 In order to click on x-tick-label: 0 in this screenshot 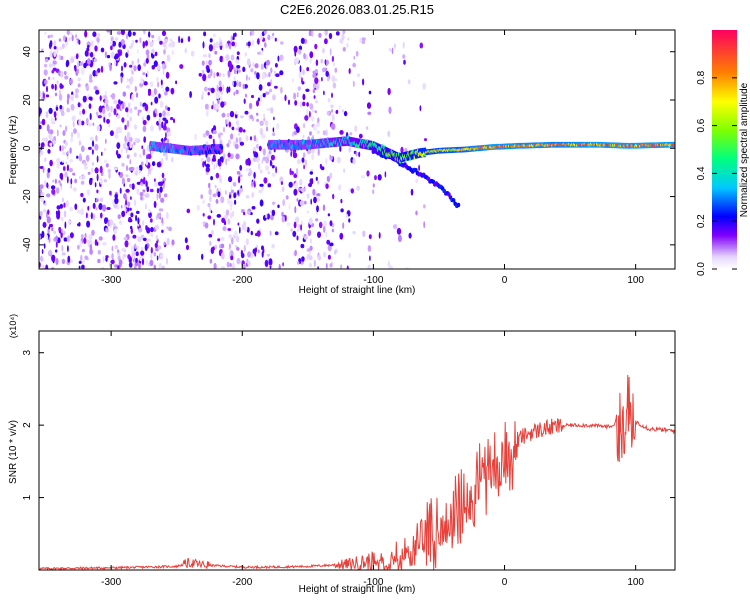, I will do `click(505, 582)`.